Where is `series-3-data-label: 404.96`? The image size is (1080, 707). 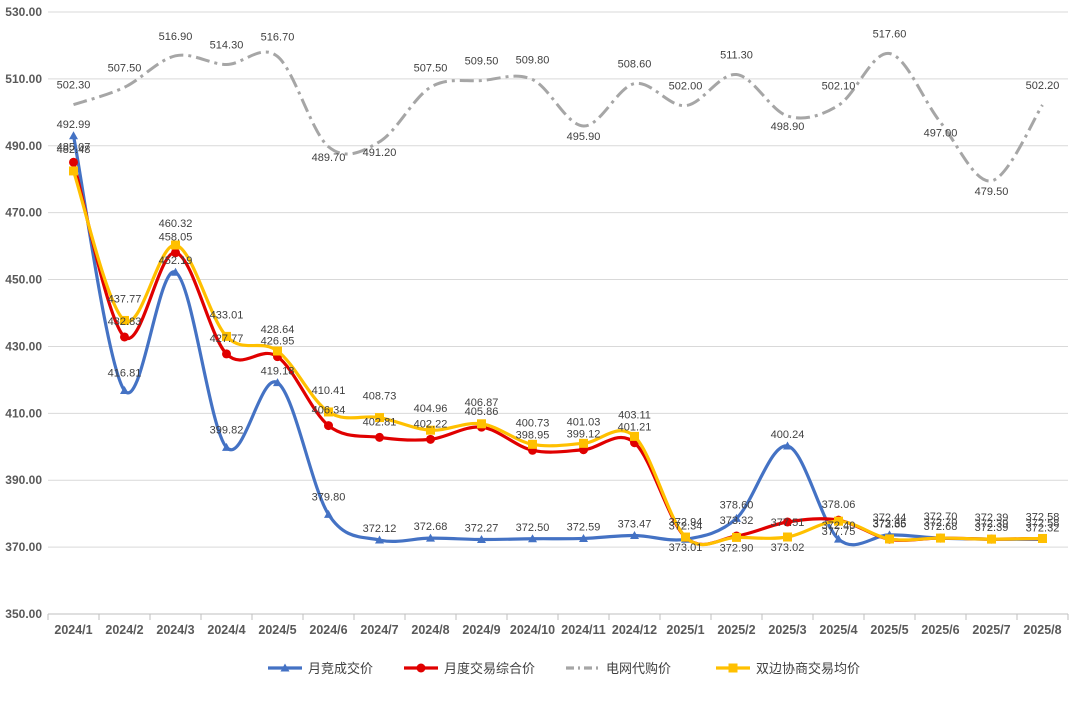
series-3-data-label: 404.96 is located at coordinates (431, 409).